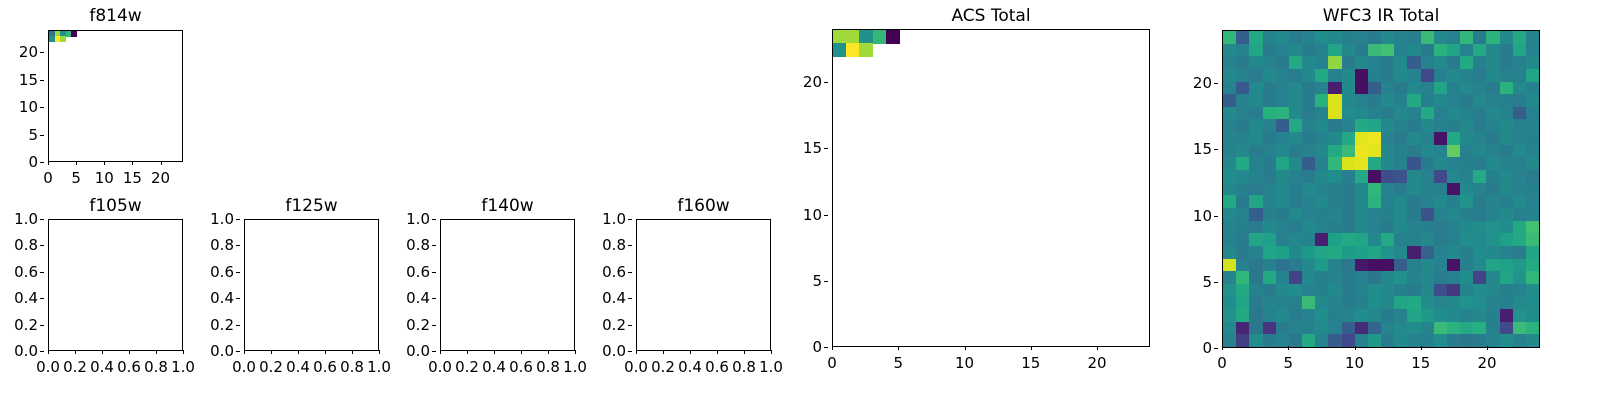  I want to click on plot-area-f814w, so click(115, 96).